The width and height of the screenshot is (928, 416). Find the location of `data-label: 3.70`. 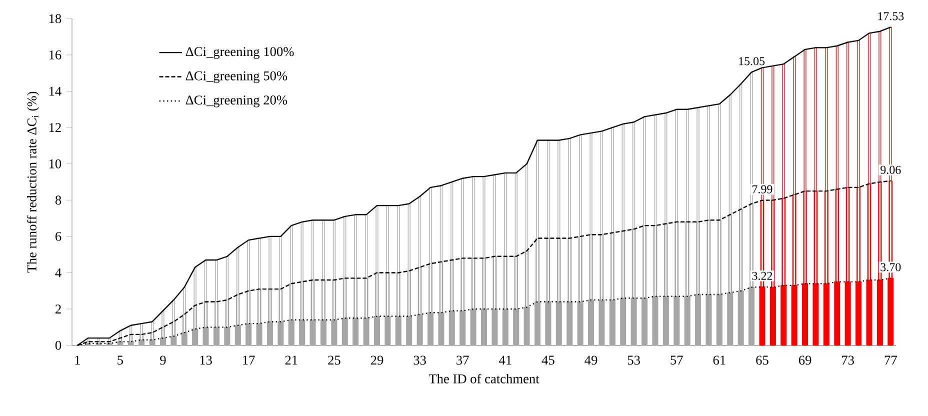

data-label: 3.70 is located at coordinates (890, 267).